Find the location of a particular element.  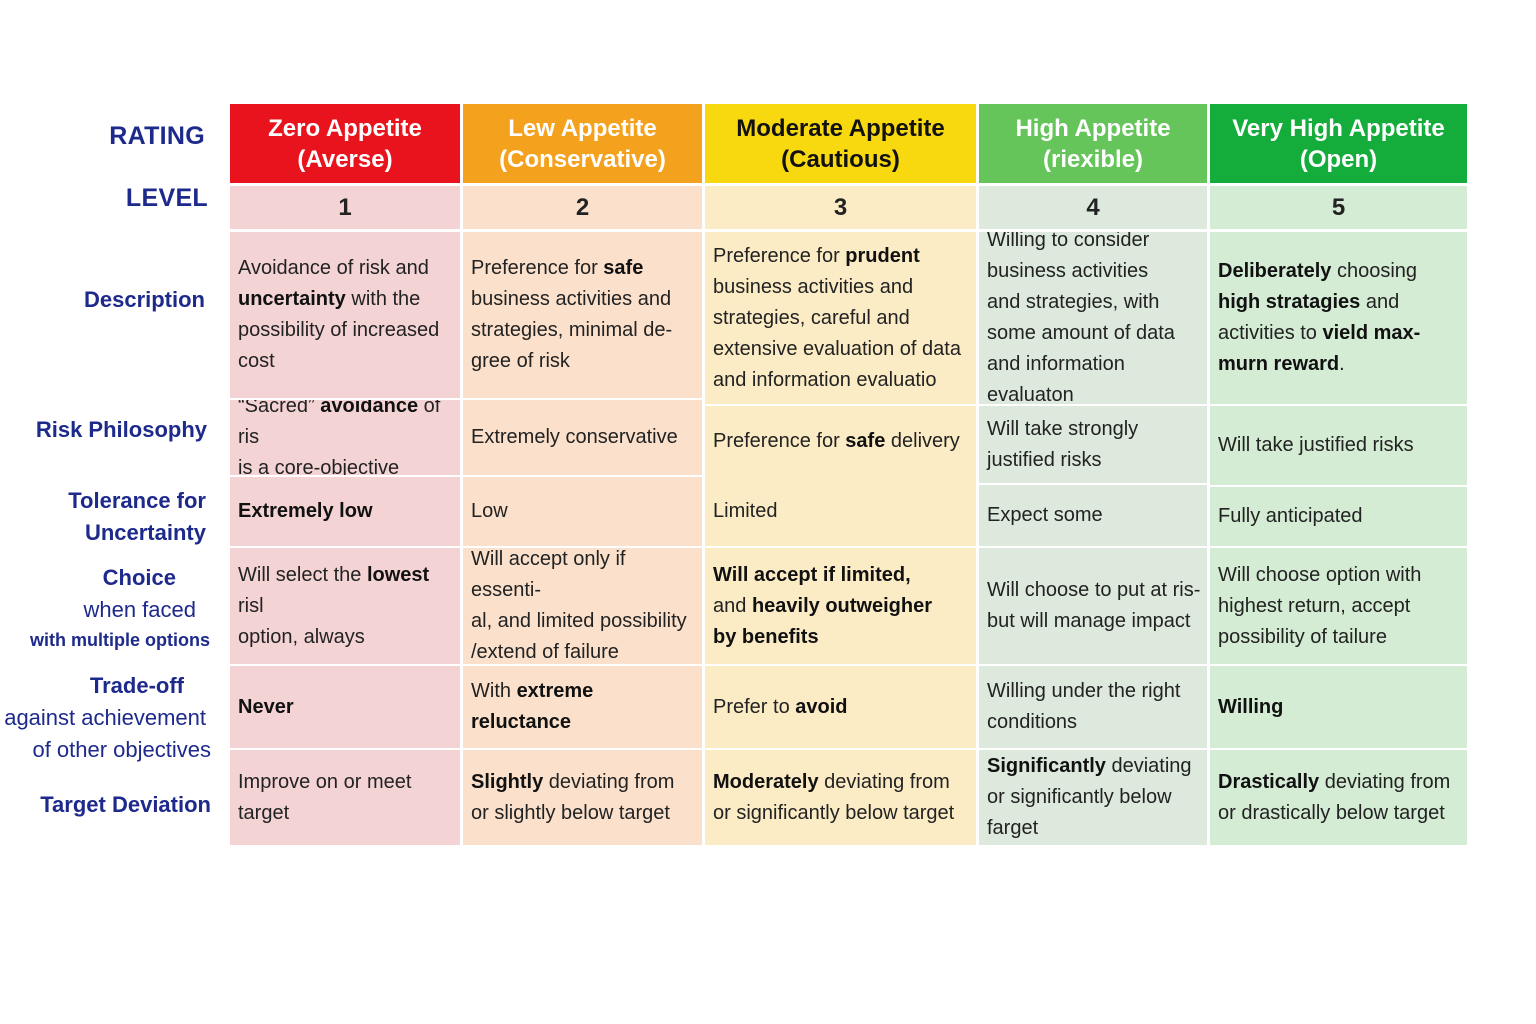

cell-line: or significantly below target is located at coordinates (834, 812).